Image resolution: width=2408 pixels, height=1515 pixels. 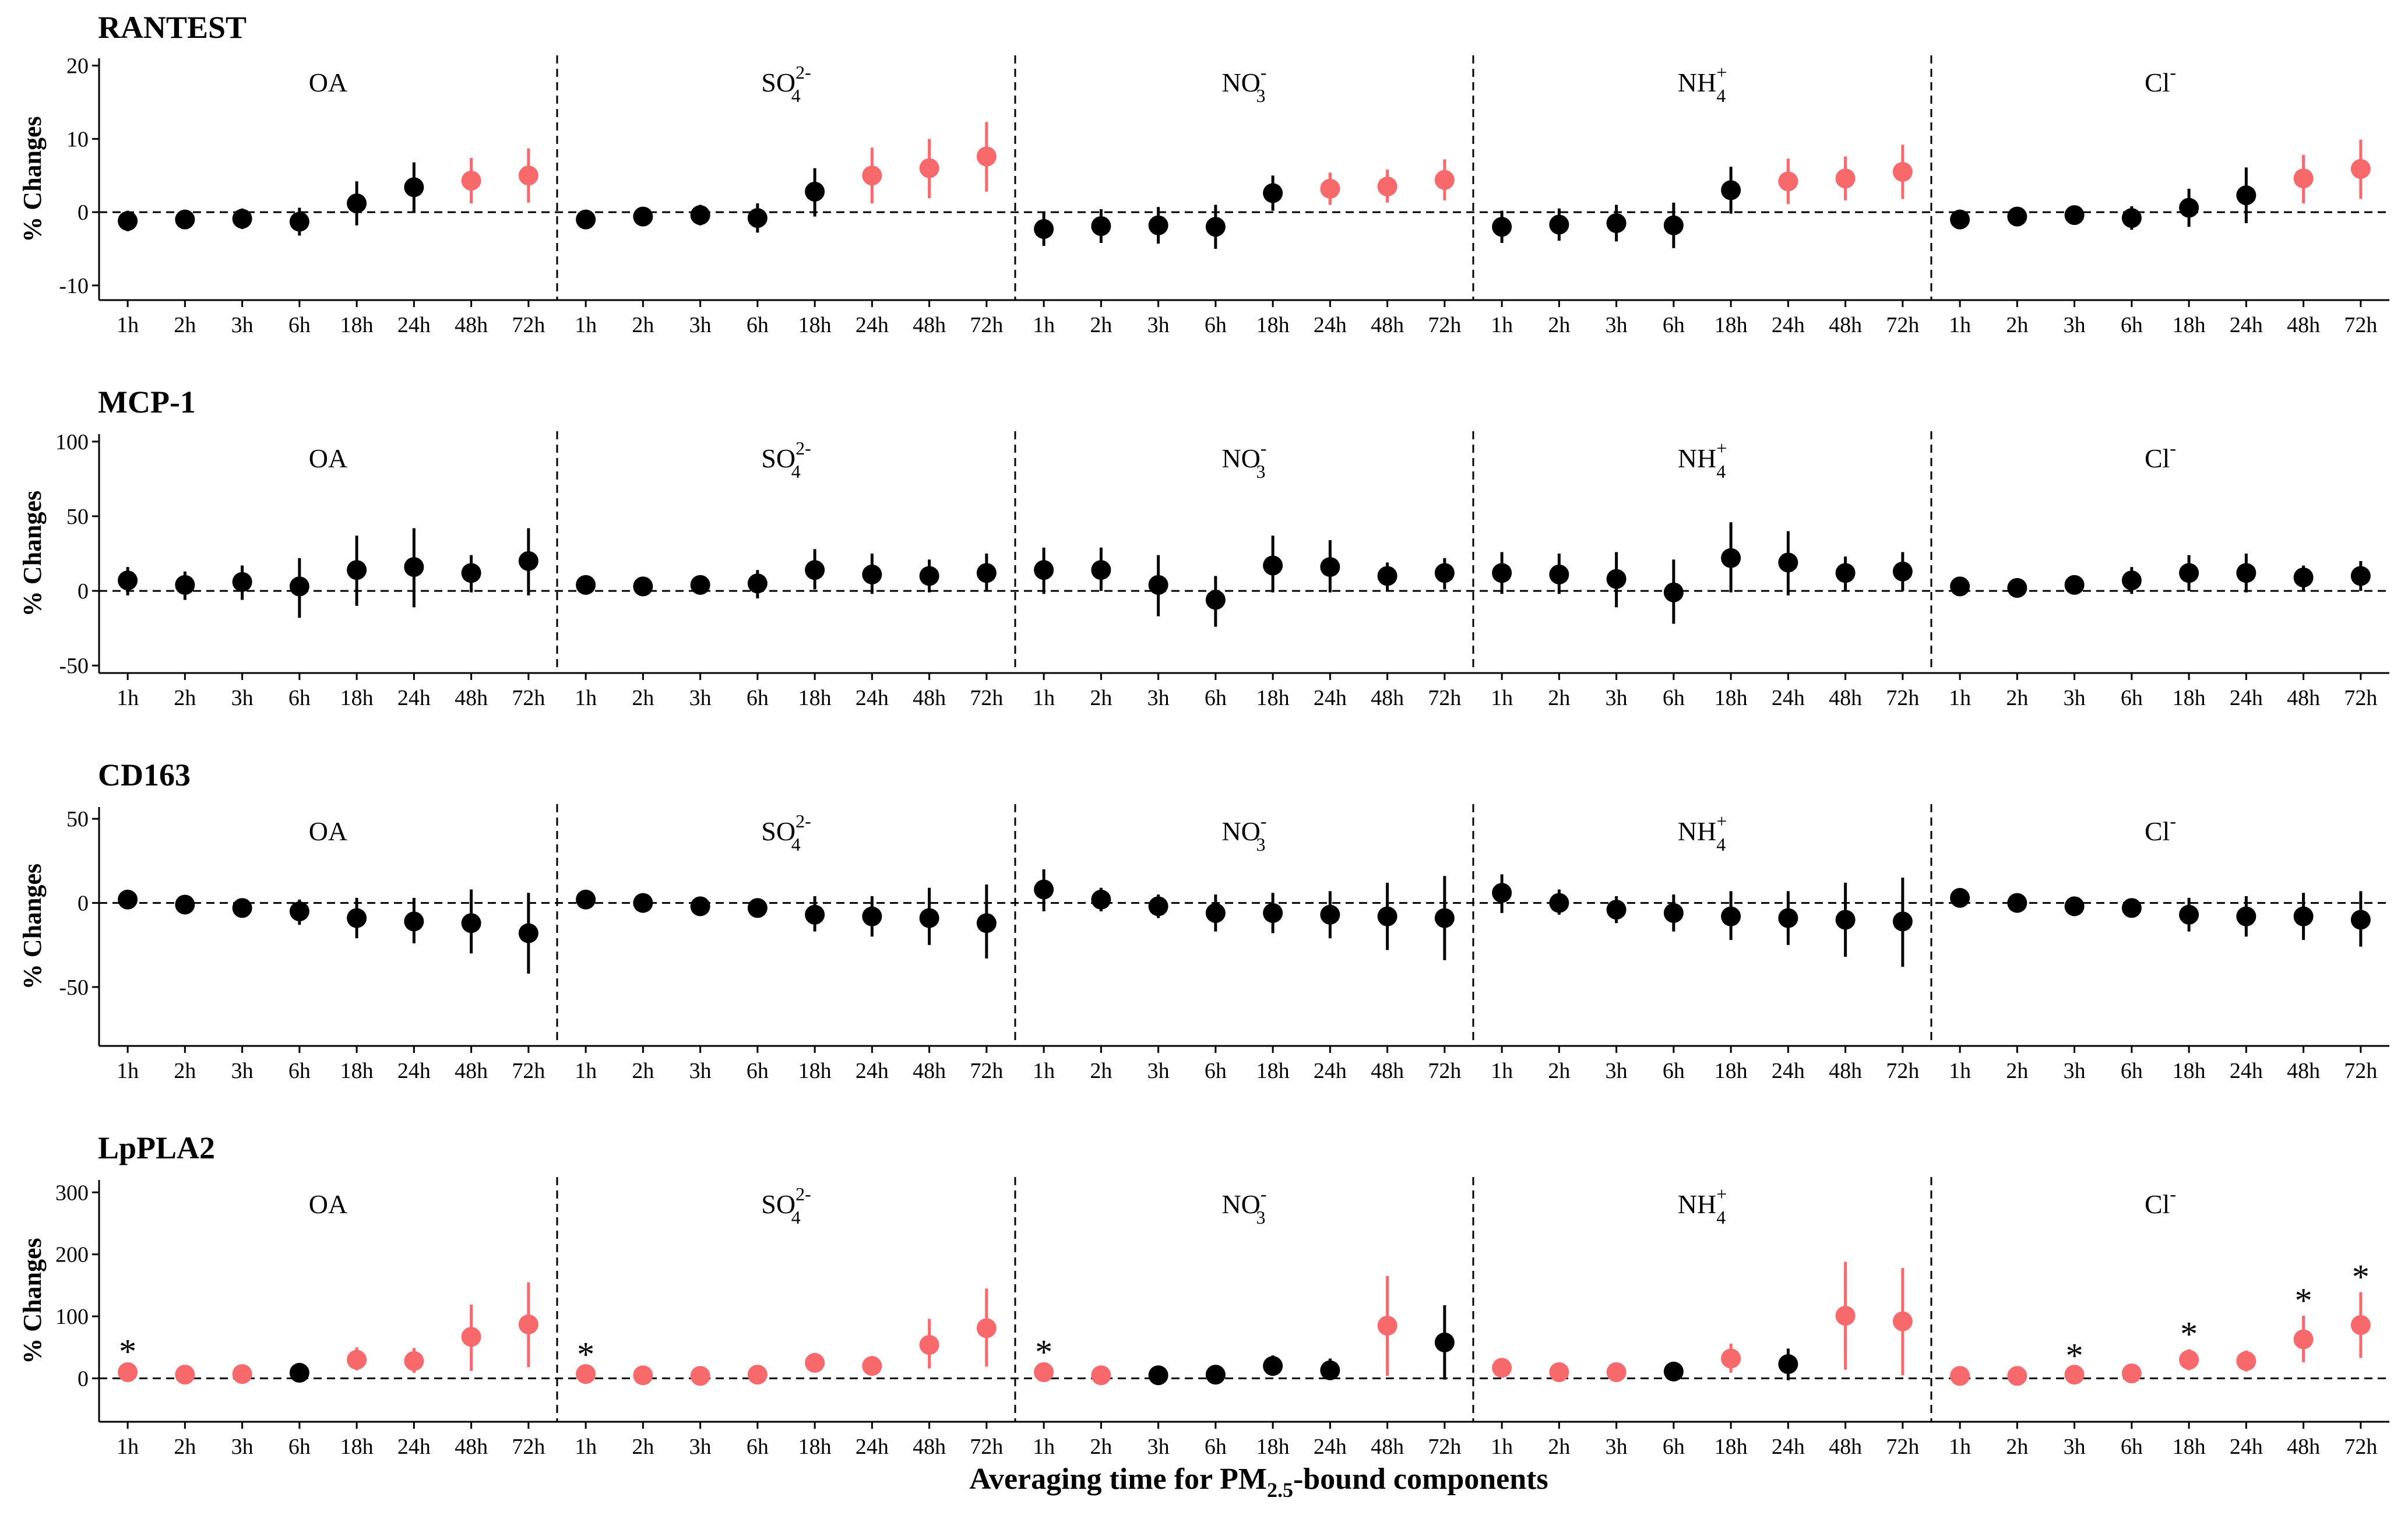 What do you see at coordinates (1702, 1205) in the screenshot?
I see `group-label: NH+ 4` at bounding box center [1702, 1205].